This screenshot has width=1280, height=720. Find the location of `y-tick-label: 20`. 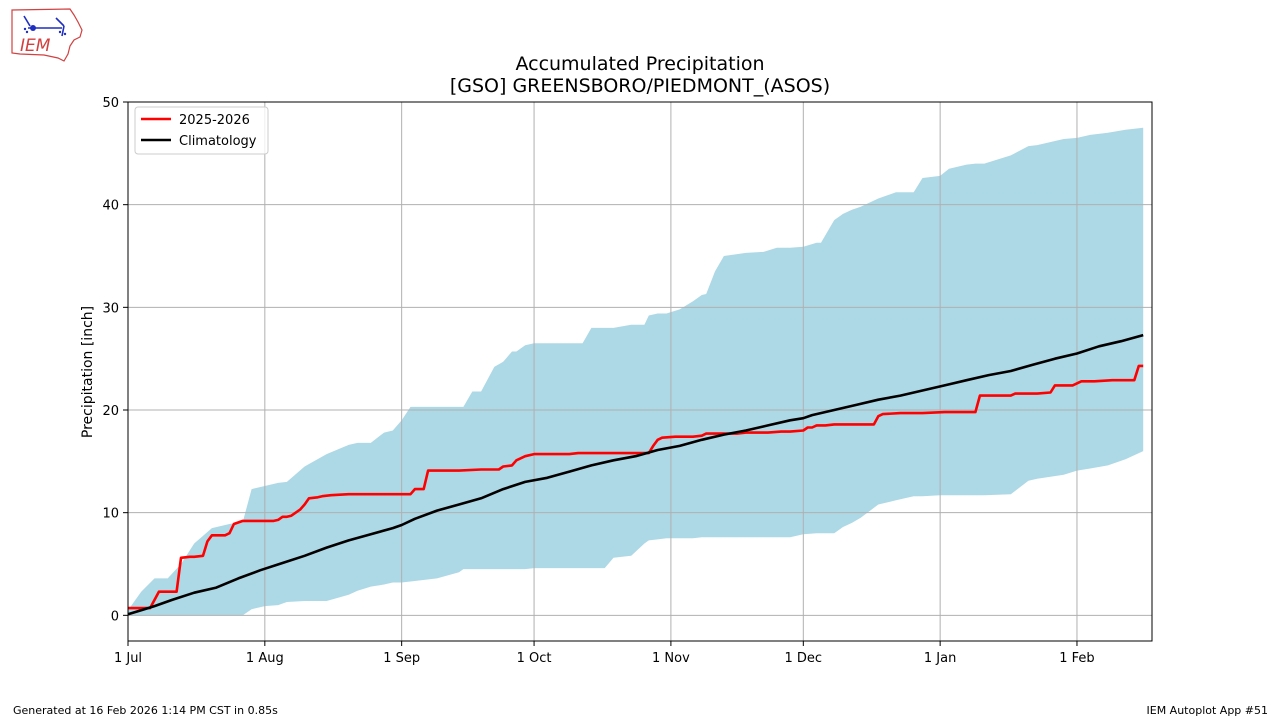

y-tick-label: 20 is located at coordinates (110, 411).